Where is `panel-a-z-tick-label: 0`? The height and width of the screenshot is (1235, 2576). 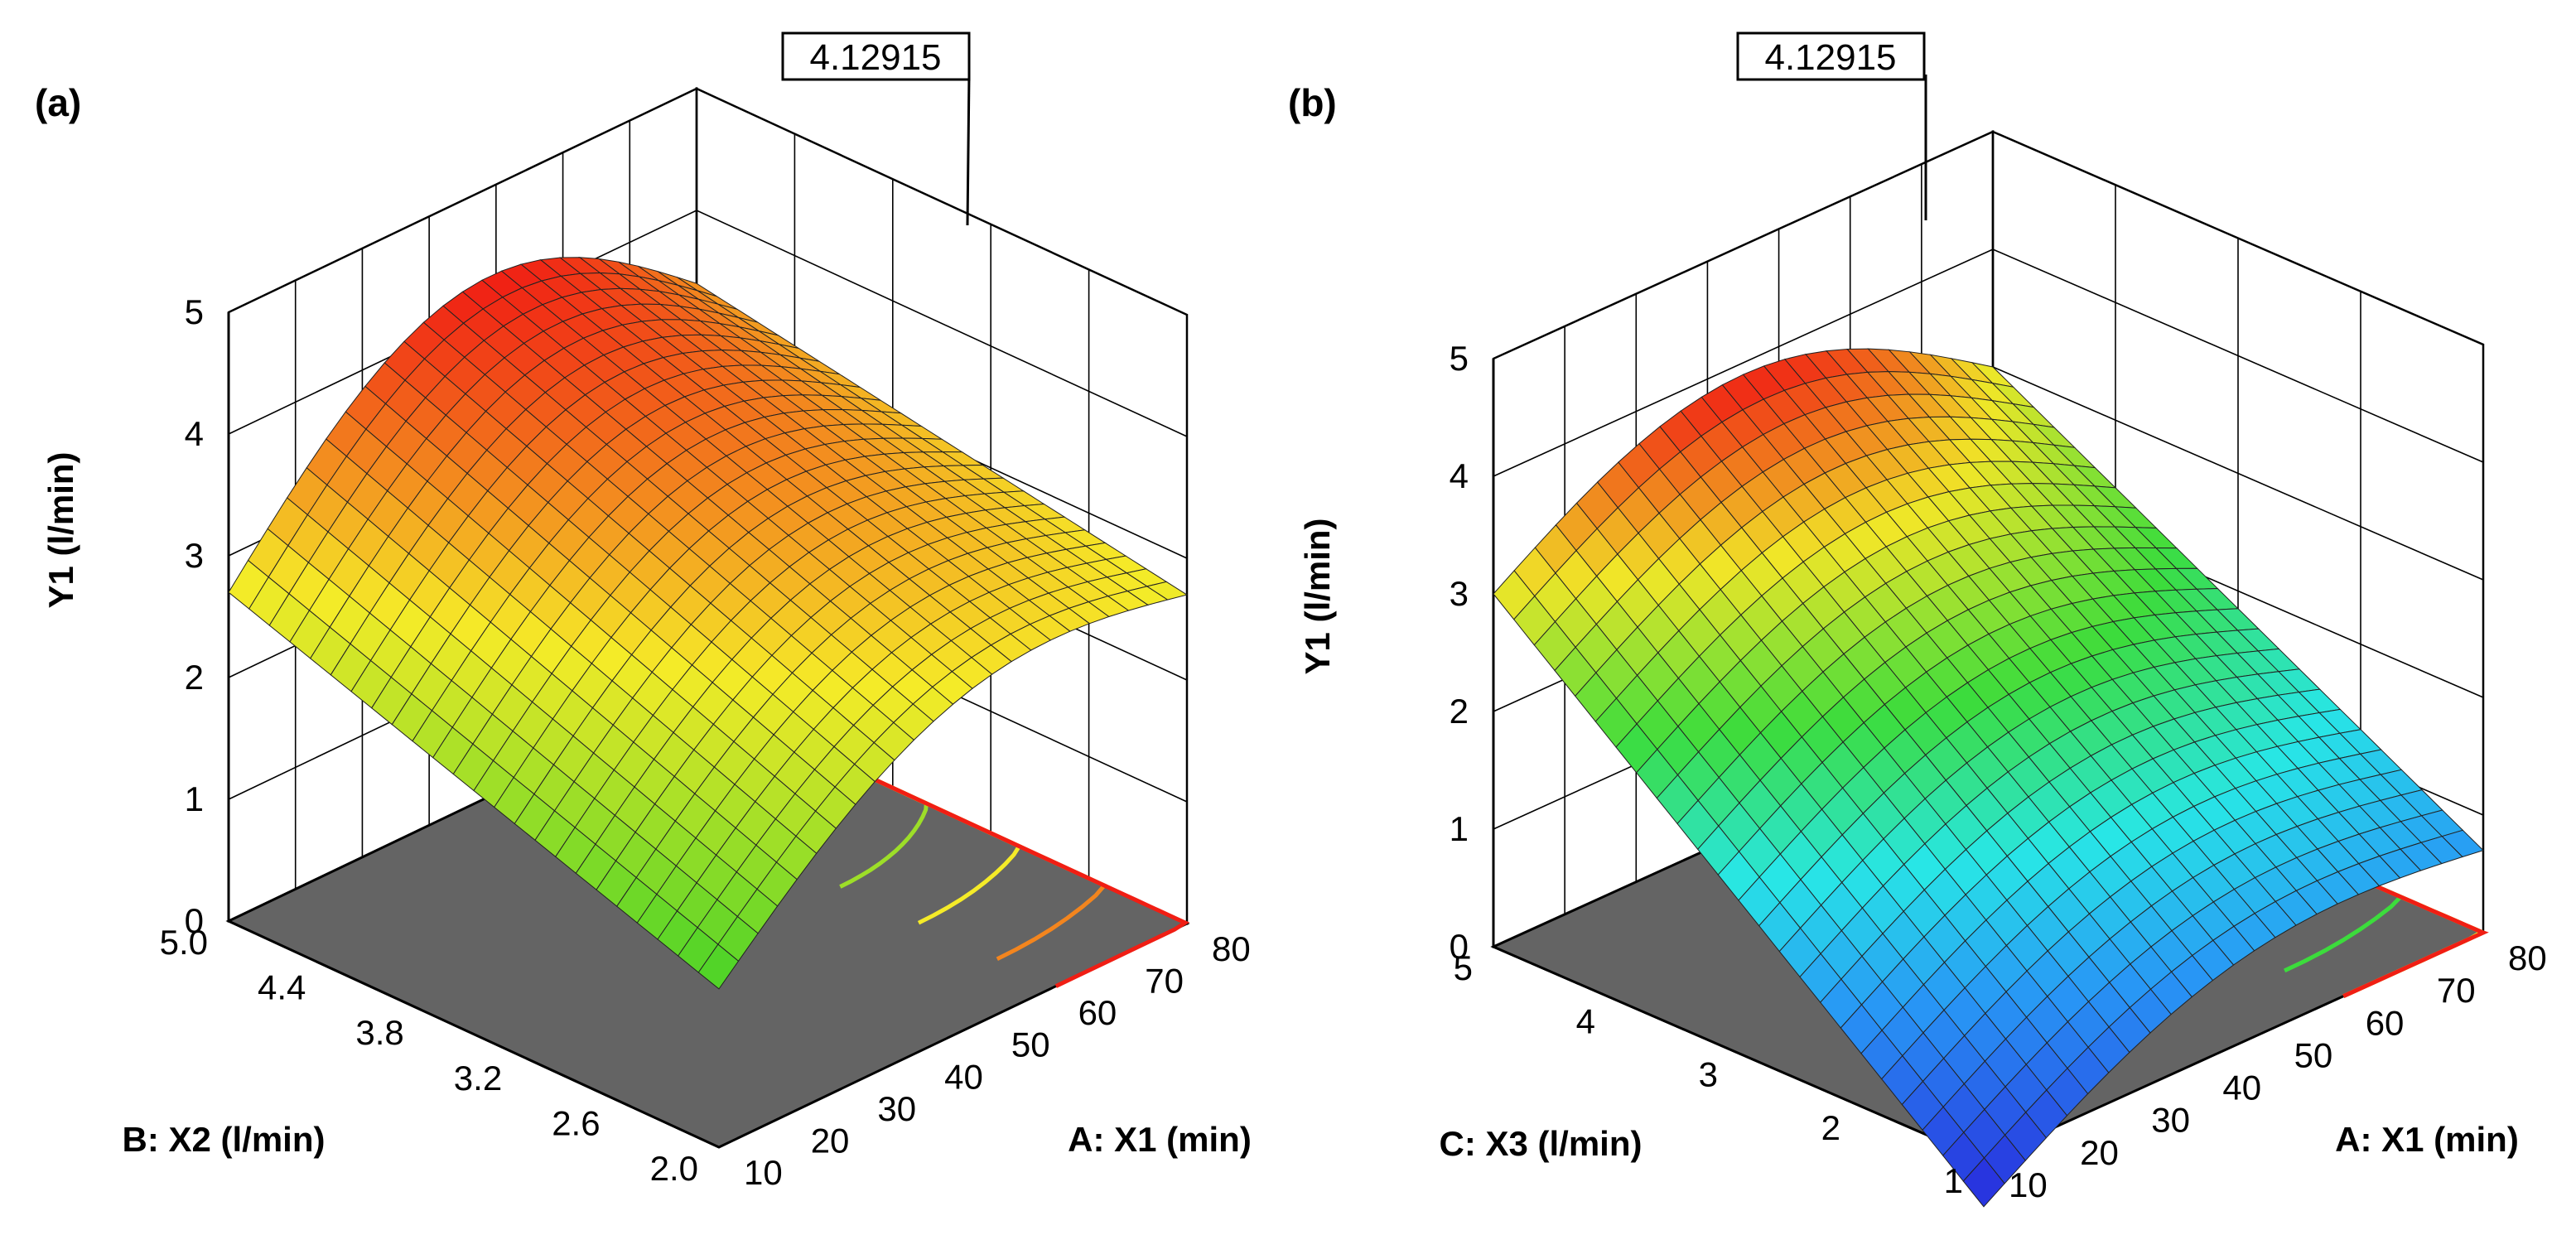
panel-a-z-tick-label: 0 is located at coordinates (195, 920).